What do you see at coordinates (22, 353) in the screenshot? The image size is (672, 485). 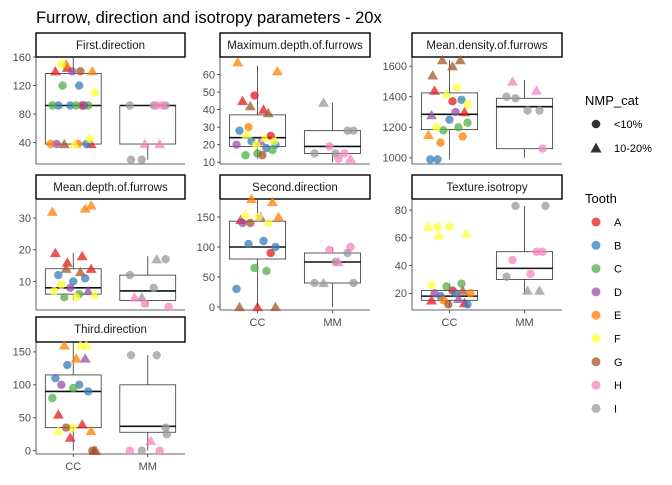 I see `y-tick-label: 150` at bounding box center [22, 353].